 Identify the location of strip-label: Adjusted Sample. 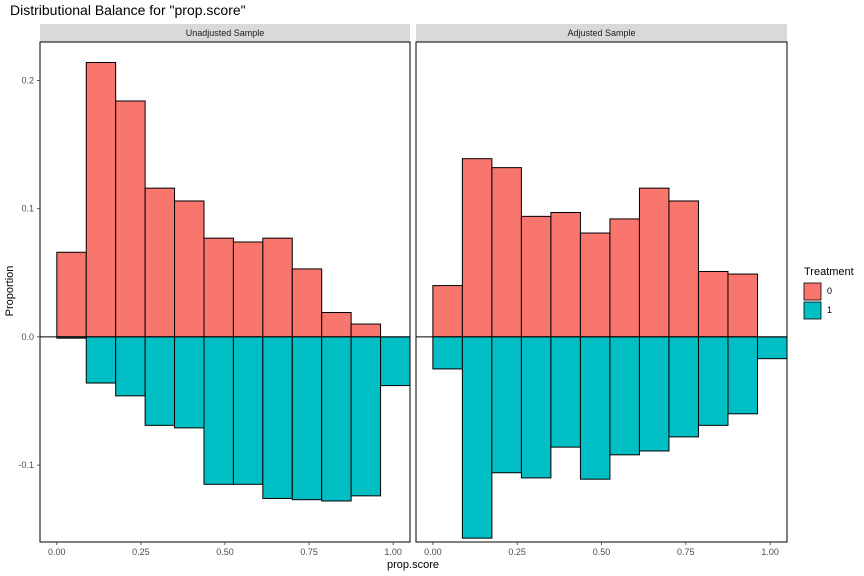
(601, 33).